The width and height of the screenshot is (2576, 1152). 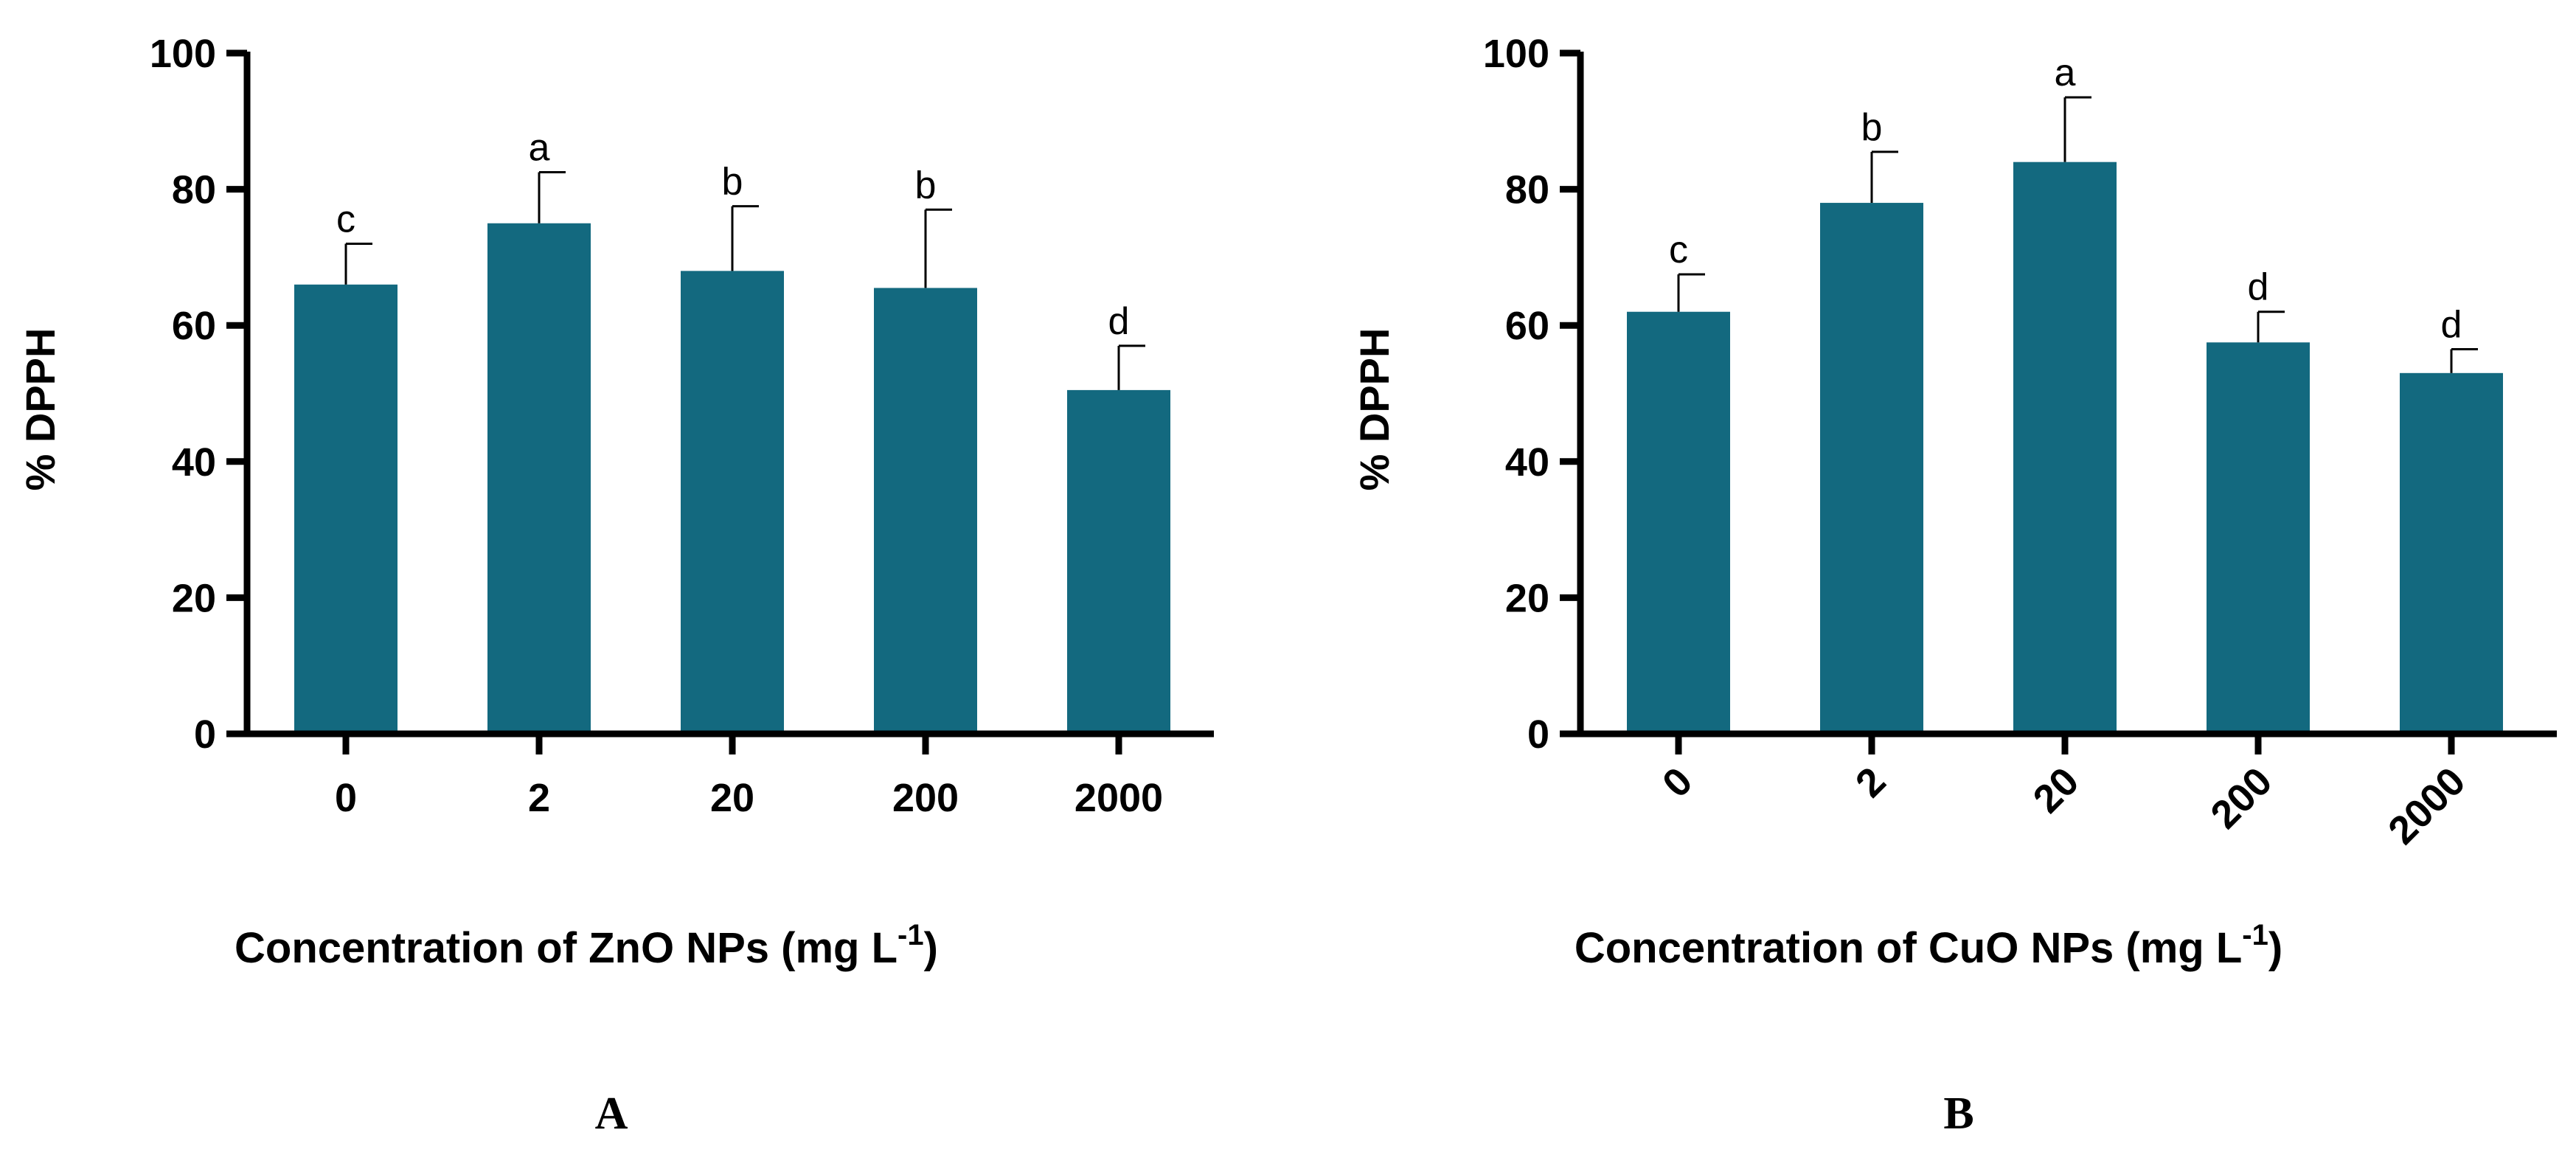 I want to click on panel-a-x-axis-label-main: Concentration of ZnO NPs (mg L, so click(x=566, y=948).